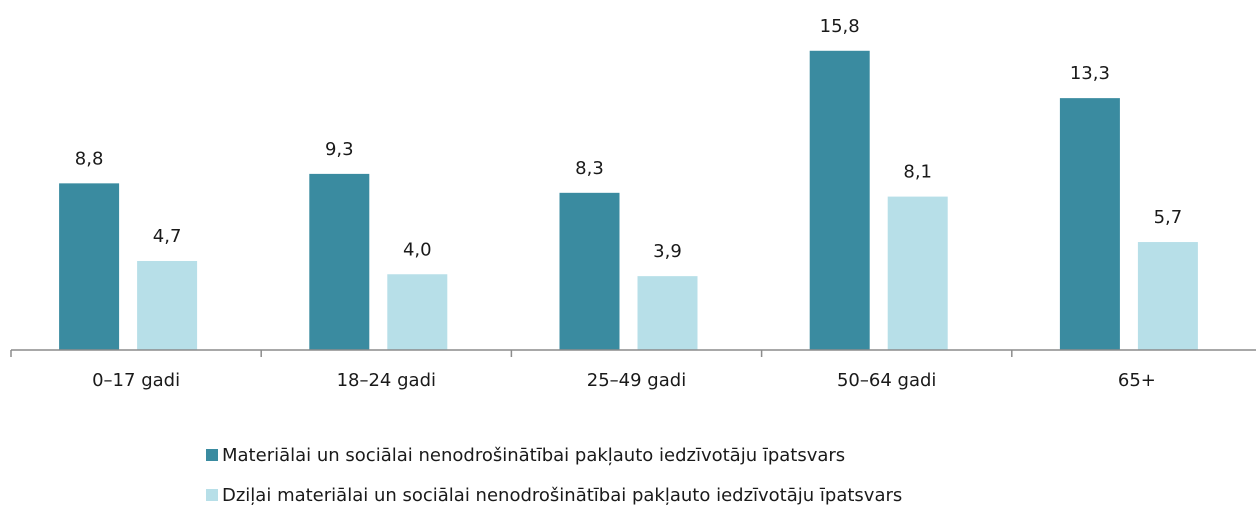 The image size is (1256, 505). What do you see at coordinates (339, 149) in the screenshot?
I see `value-label: 9,3` at bounding box center [339, 149].